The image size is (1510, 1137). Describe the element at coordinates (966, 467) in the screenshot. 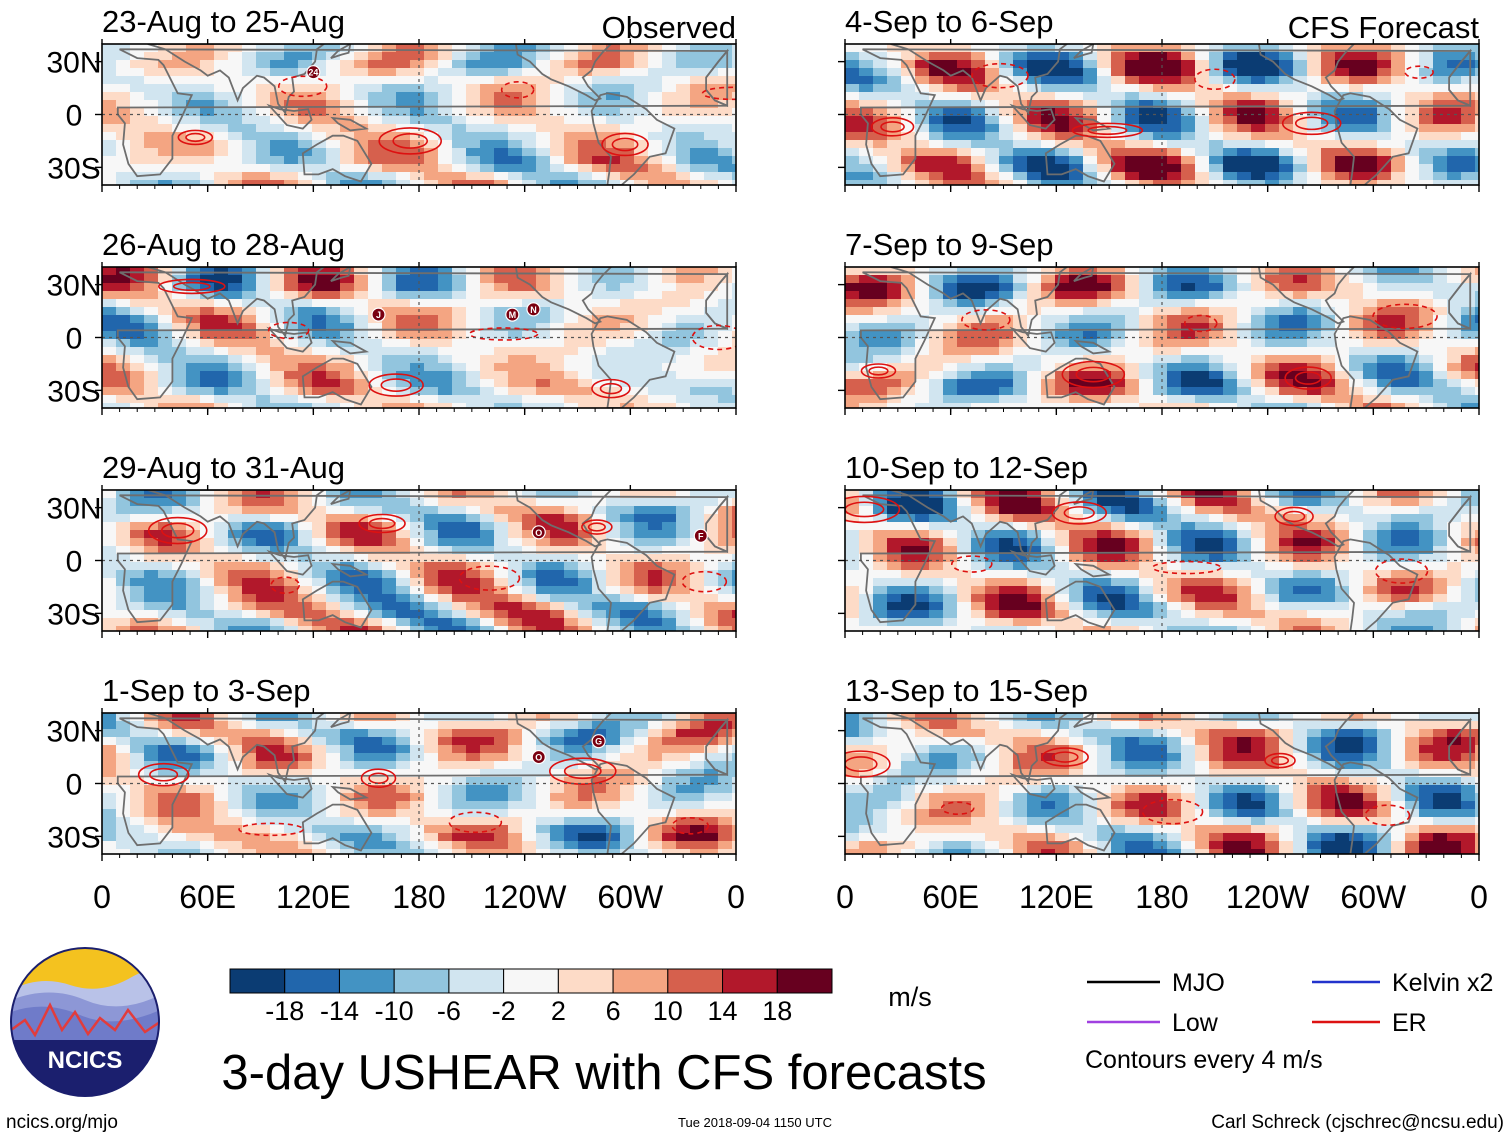

I see `panel-date-label: 10-Sep to 12-Sep` at that location.